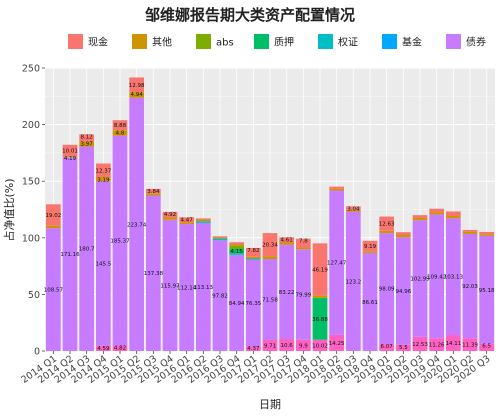 The height and width of the screenshot is (416, 500). Describe the element at coordinates (270, 404) in the screenshot. I see `x-axis-title: 日期` at that location.